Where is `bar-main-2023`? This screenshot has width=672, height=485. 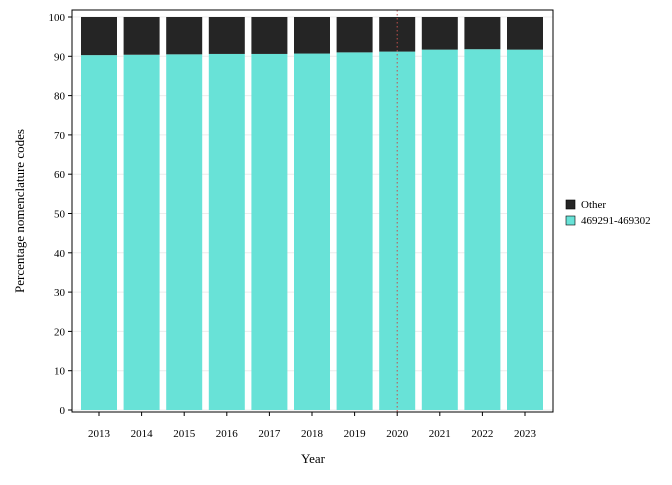 bar-main-2023 is located at coordinates (525, 230).